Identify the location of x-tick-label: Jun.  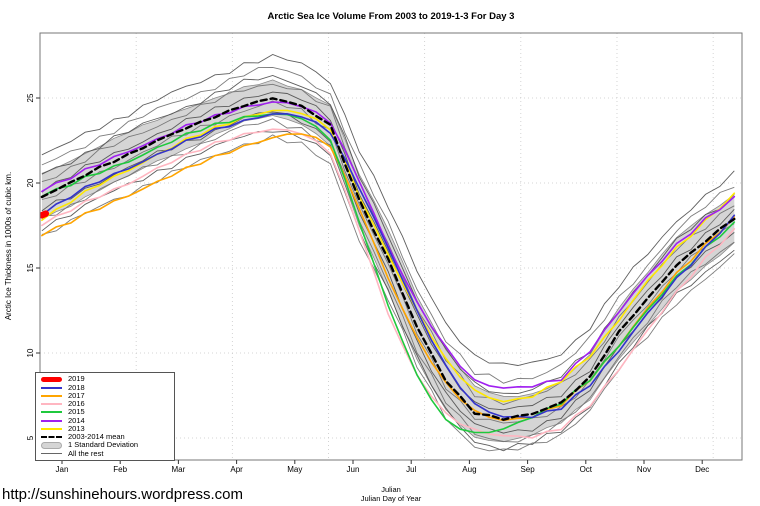
(353, 469).